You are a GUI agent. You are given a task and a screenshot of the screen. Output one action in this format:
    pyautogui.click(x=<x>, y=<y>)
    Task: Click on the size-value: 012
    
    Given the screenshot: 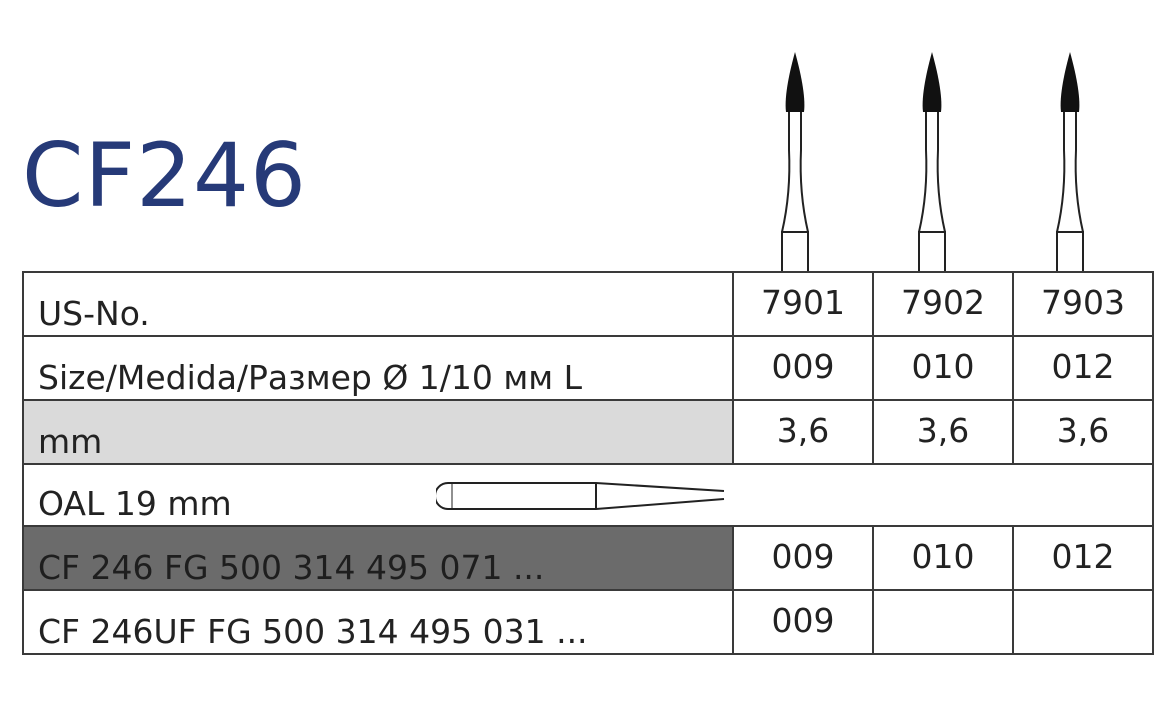 What is the action you would take?
    pyautogui.click(x=1083, y=368)
    